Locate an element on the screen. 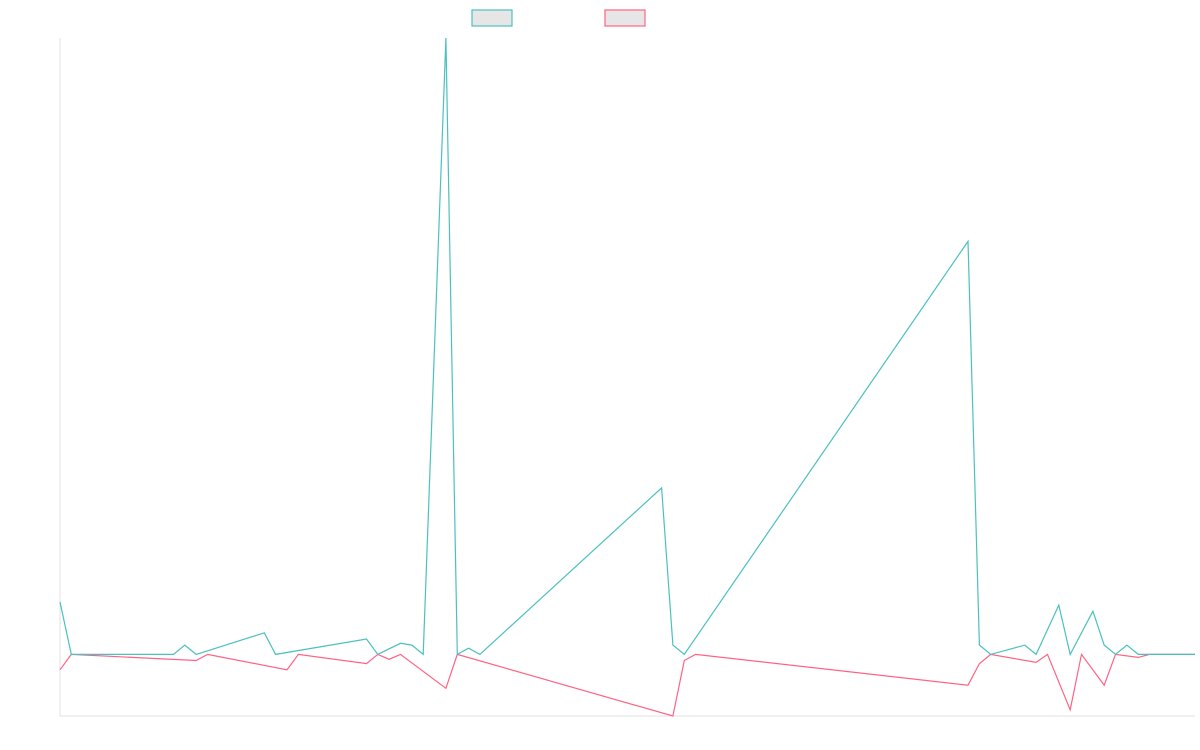 The width and height of the screenshot is (1200, 750). chart-legend is located at coordinates (558, 18).